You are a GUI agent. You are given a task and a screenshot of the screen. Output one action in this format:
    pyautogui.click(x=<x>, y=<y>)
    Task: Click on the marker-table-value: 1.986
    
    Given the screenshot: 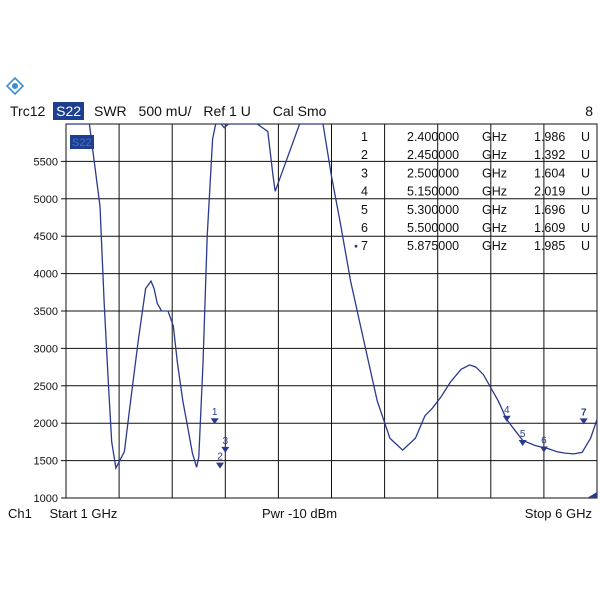 What is the action you would take?
    pyautogui.click(x=549, y=137)
    